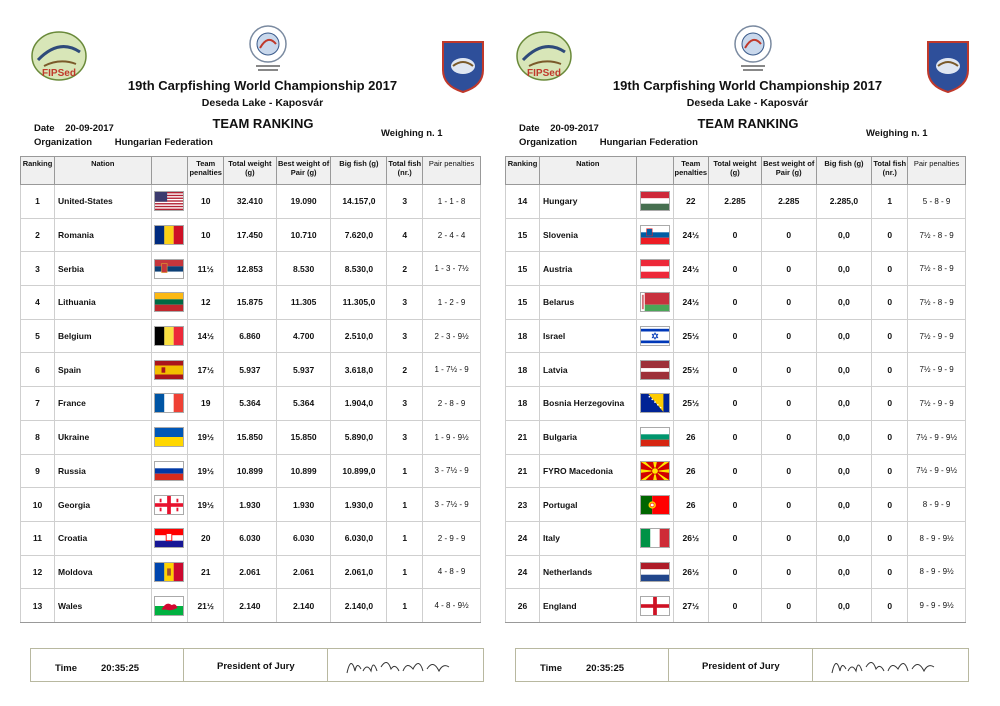  I want to click on table-row: 24 Italy 26½ 0 0 0,0 0 8 - 9 - 9½, so click(735, 538).